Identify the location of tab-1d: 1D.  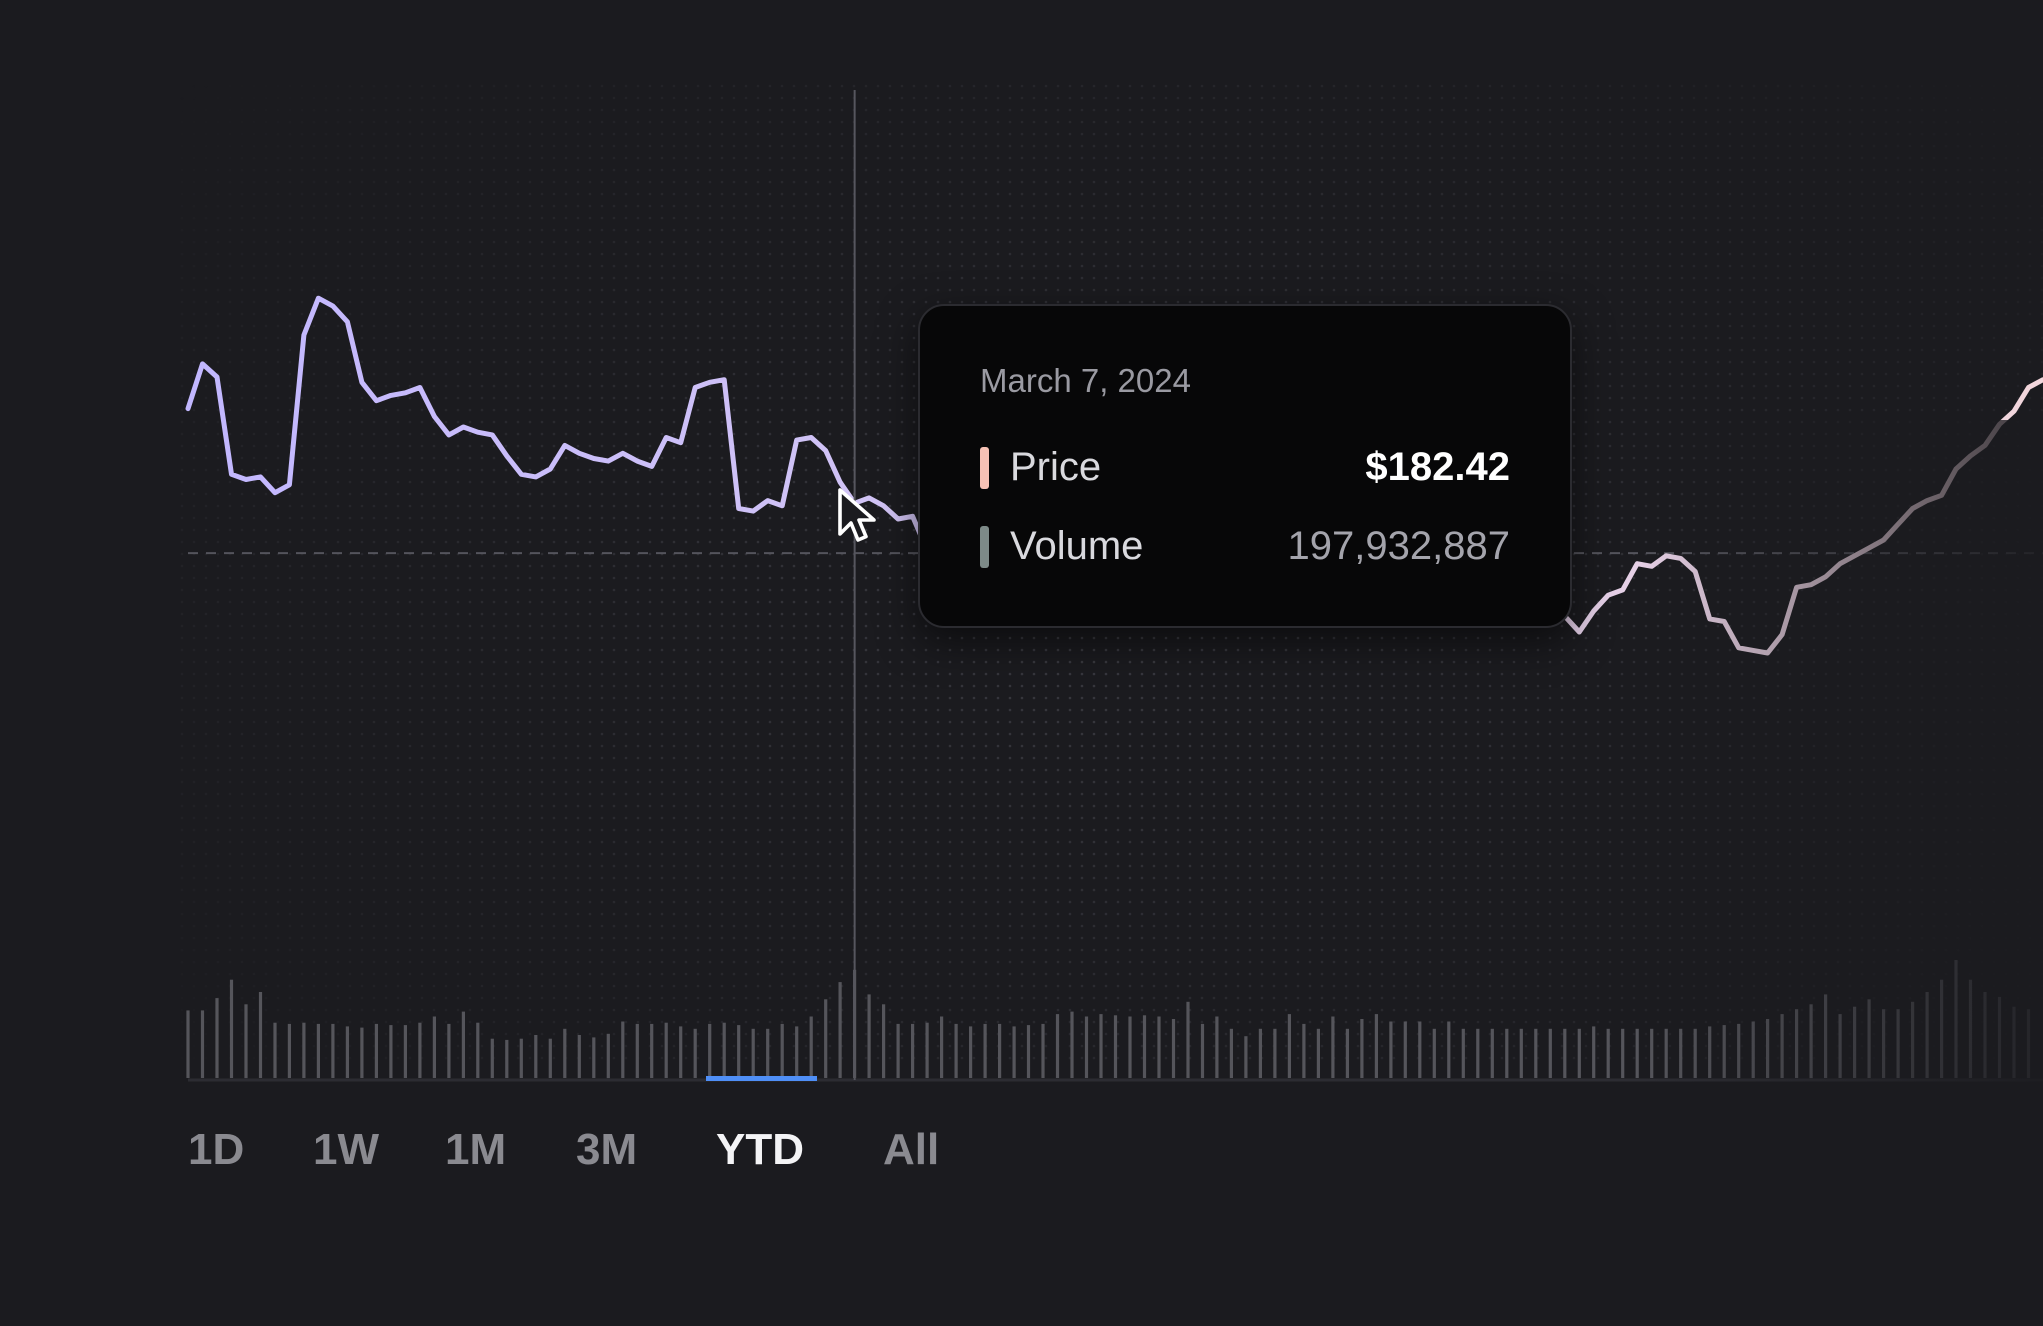
(216, 1149).